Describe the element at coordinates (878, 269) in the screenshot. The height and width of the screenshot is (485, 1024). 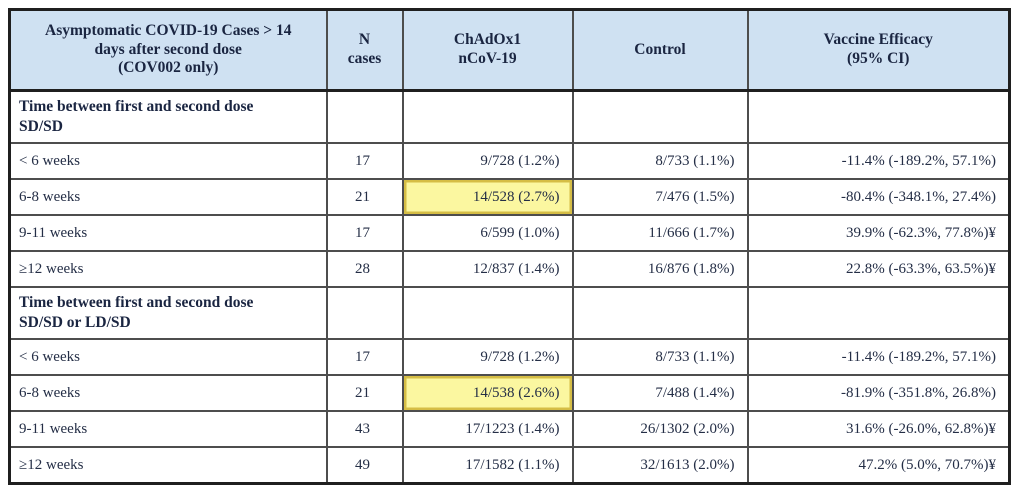
I see `vaccine-efficacy-cell: 22.8% (-63.3%, 63.5%)¥` at that location.